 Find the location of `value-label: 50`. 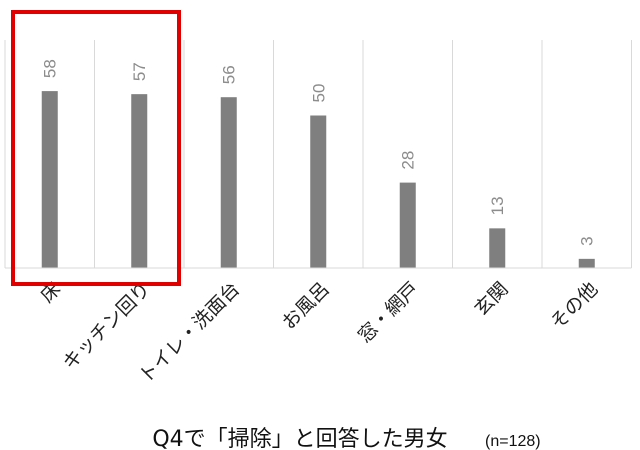

value-label: 50 is located at coordinates (318, 93).